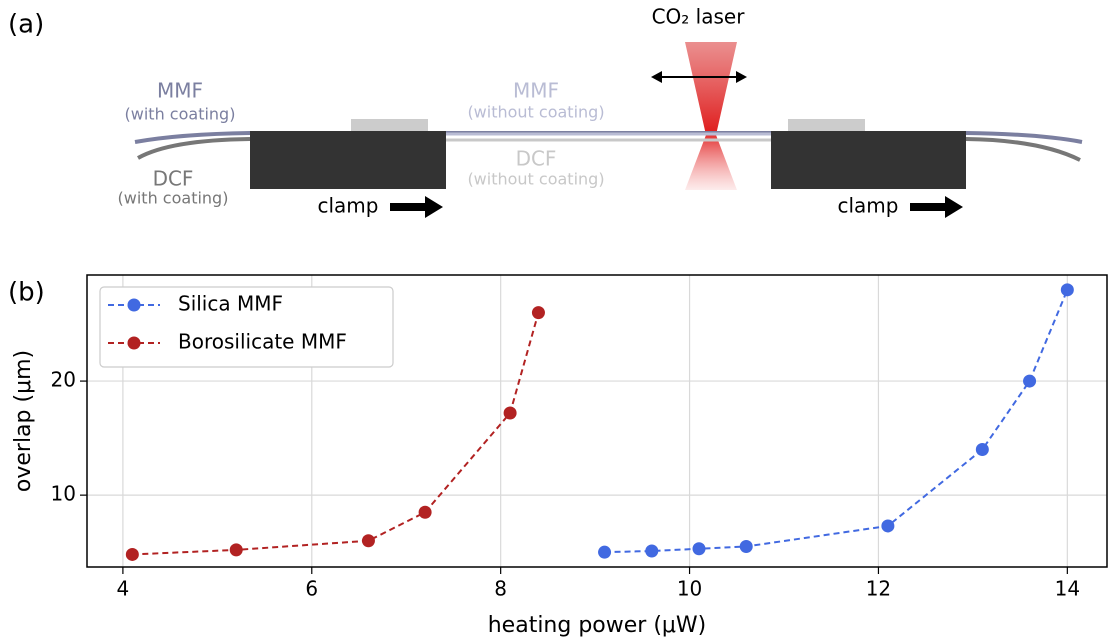 Image resolution: width=1108 pixels, height=640 pixels. I want to click on y-axis-label: overlap (μm), so click(23, 421).